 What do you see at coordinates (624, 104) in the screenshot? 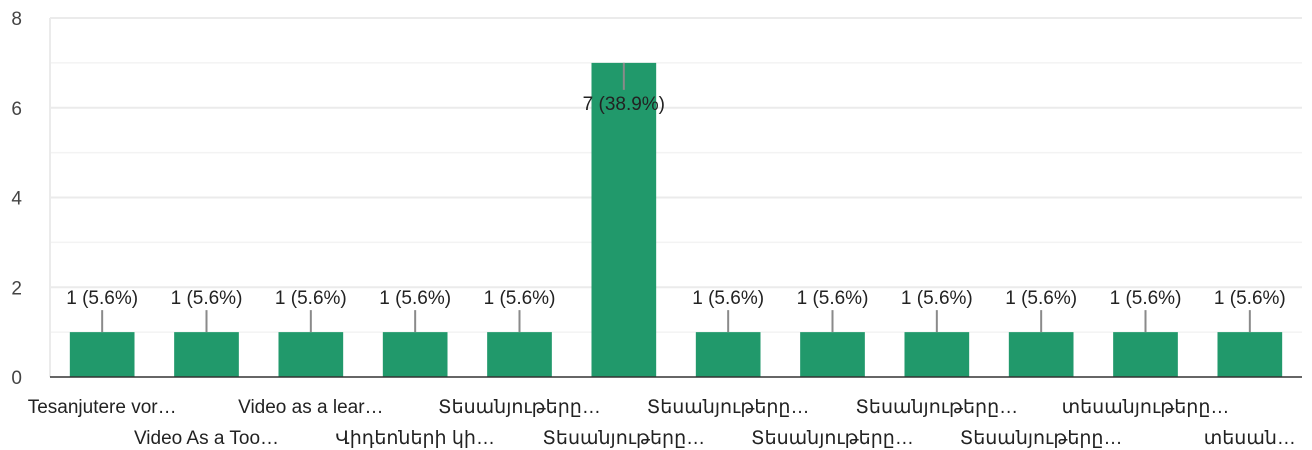
I see `data-label: 7 (38.9%)` at bounding box center [624, 104].